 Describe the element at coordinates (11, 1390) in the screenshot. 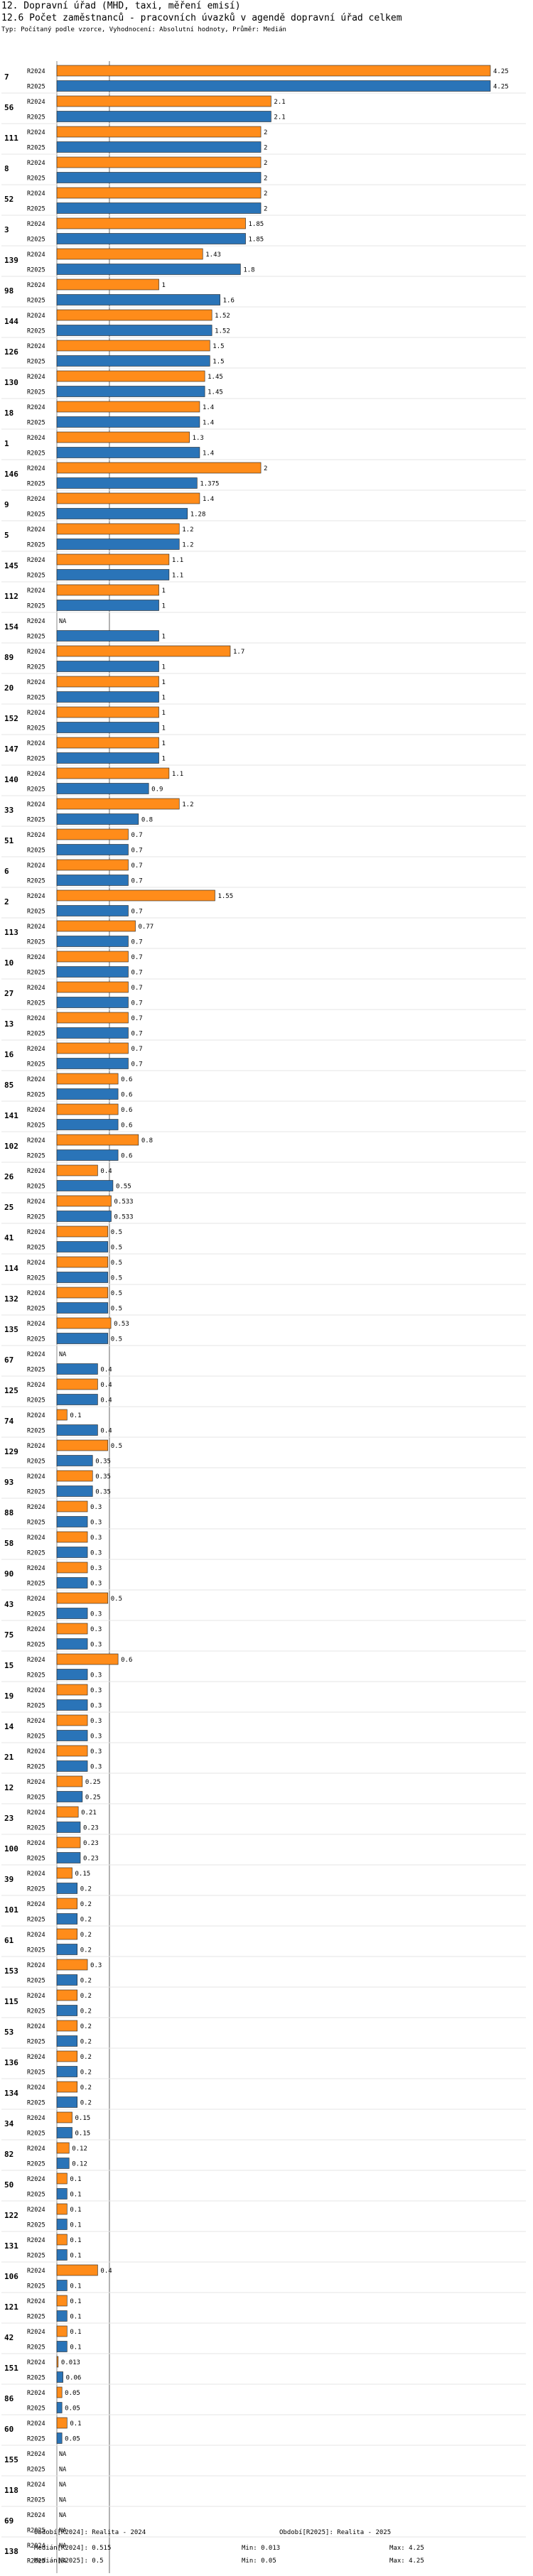

I see `category-label: 125` at that location.